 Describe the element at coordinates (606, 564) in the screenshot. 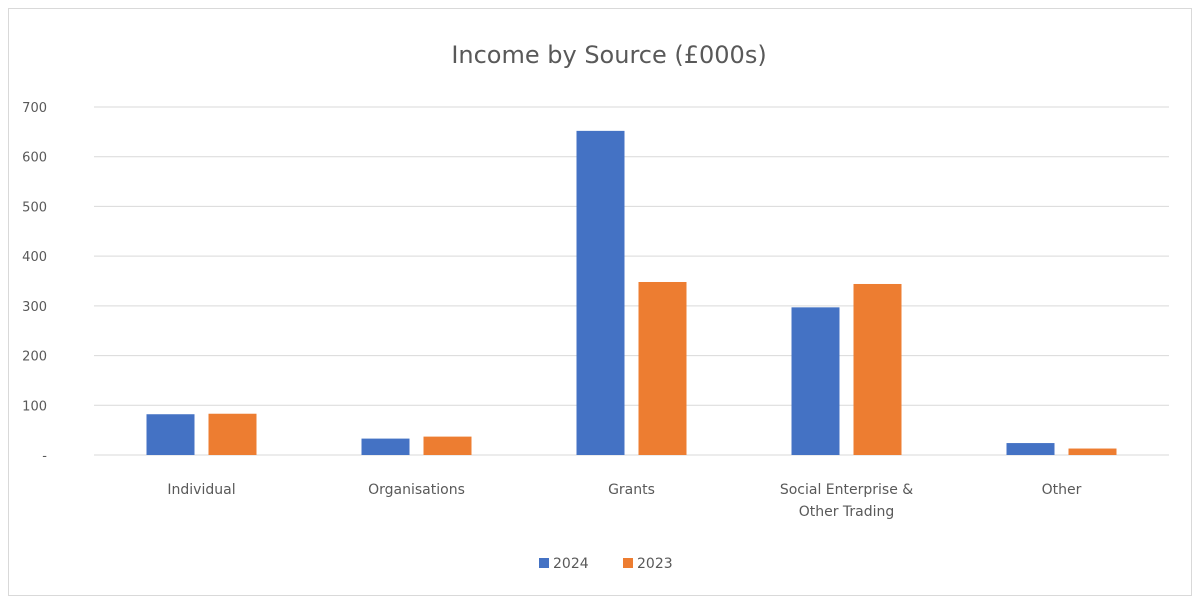

I see `legend: 2024 2023` at that location.